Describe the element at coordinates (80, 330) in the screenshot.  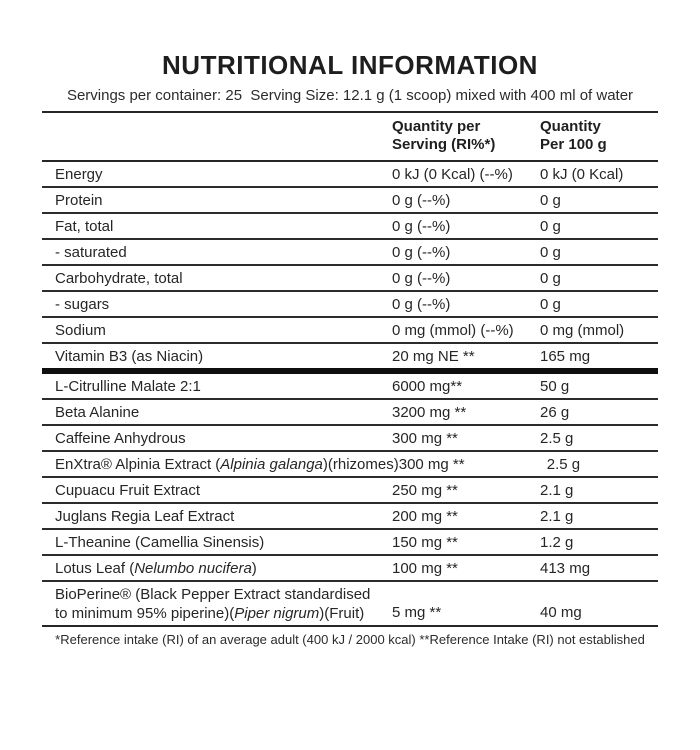
I see `ingredient-name: Sodium` at that location.